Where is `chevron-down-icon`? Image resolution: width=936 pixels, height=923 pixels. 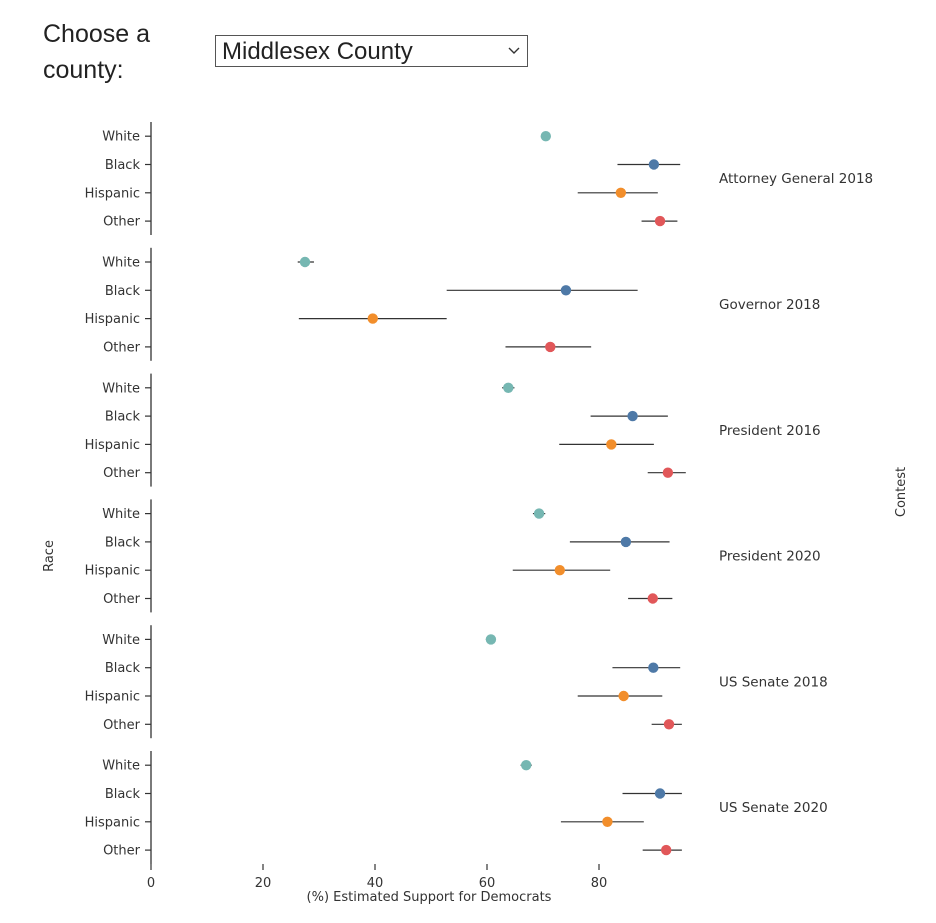 chevron-down-icon is located at coordinates (514, 50).